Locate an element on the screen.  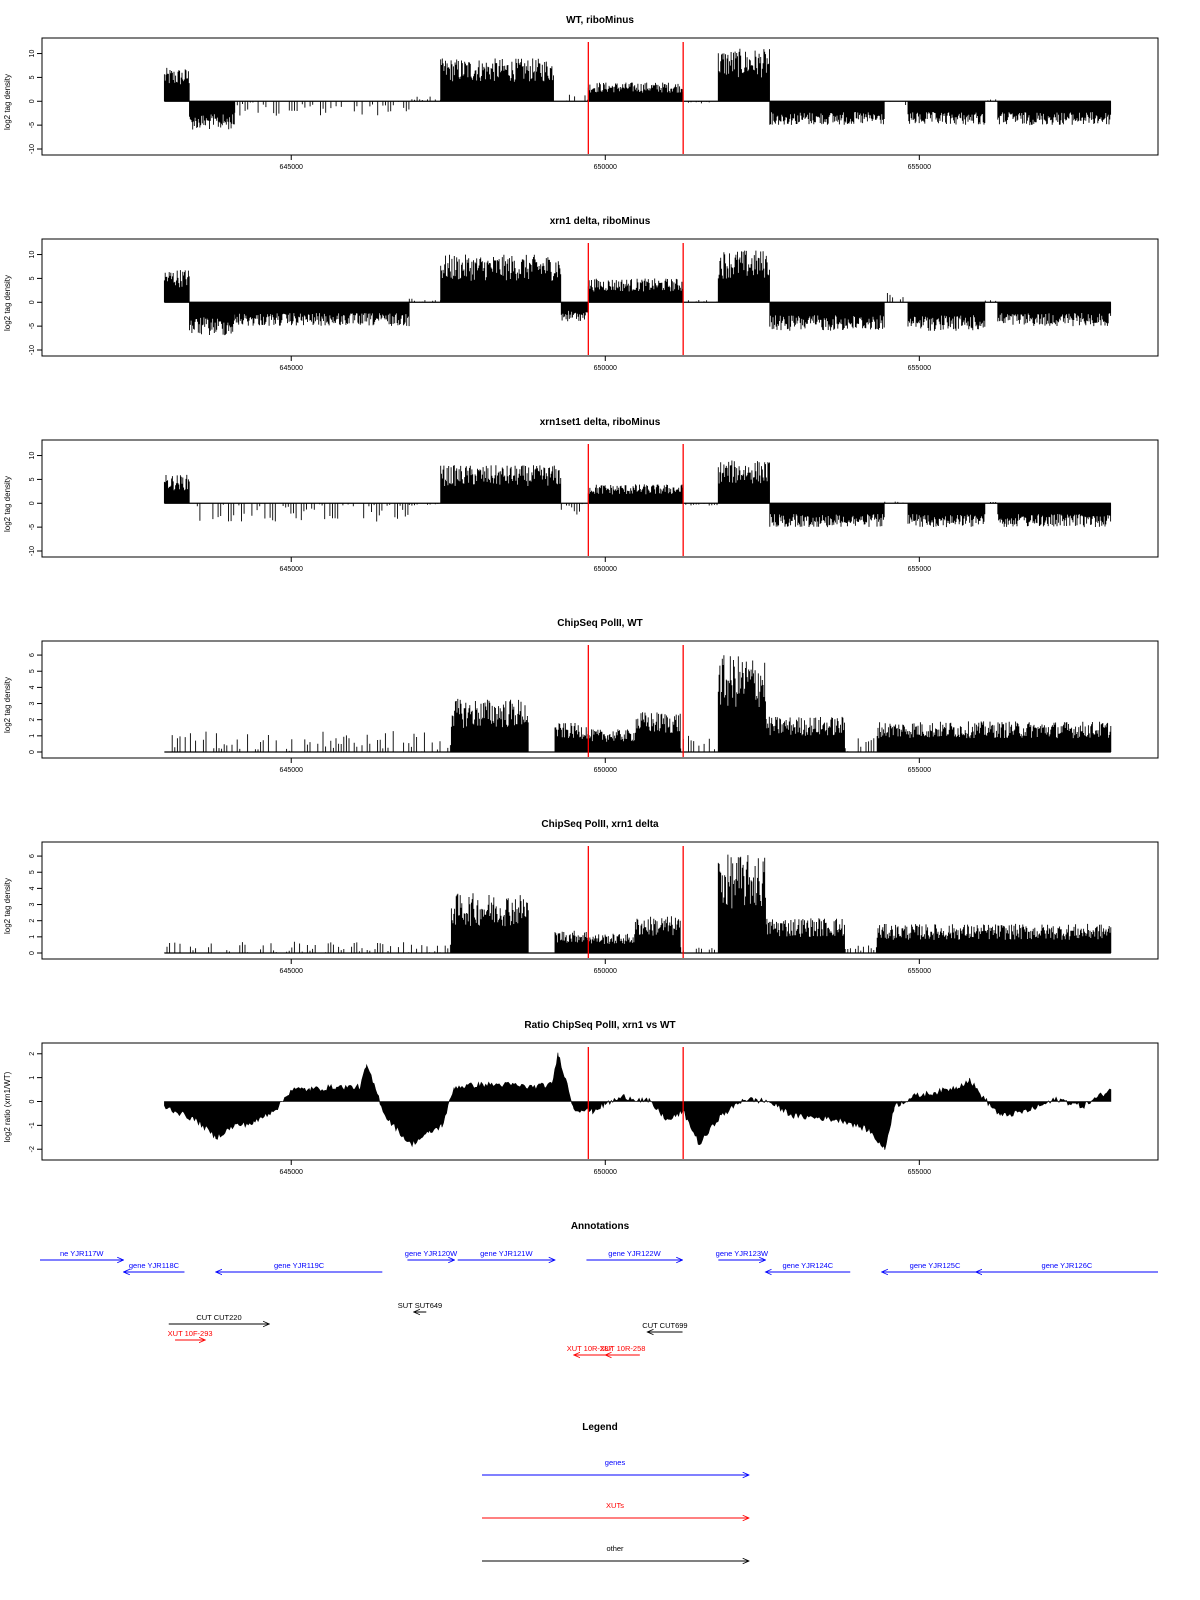
y-tick-label: 6 is located at coordinates (32, 655).